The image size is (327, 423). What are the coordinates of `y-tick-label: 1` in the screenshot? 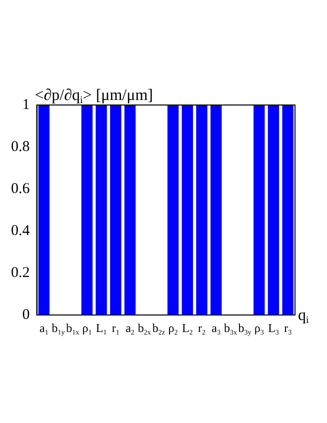 It's located at (26, 104).